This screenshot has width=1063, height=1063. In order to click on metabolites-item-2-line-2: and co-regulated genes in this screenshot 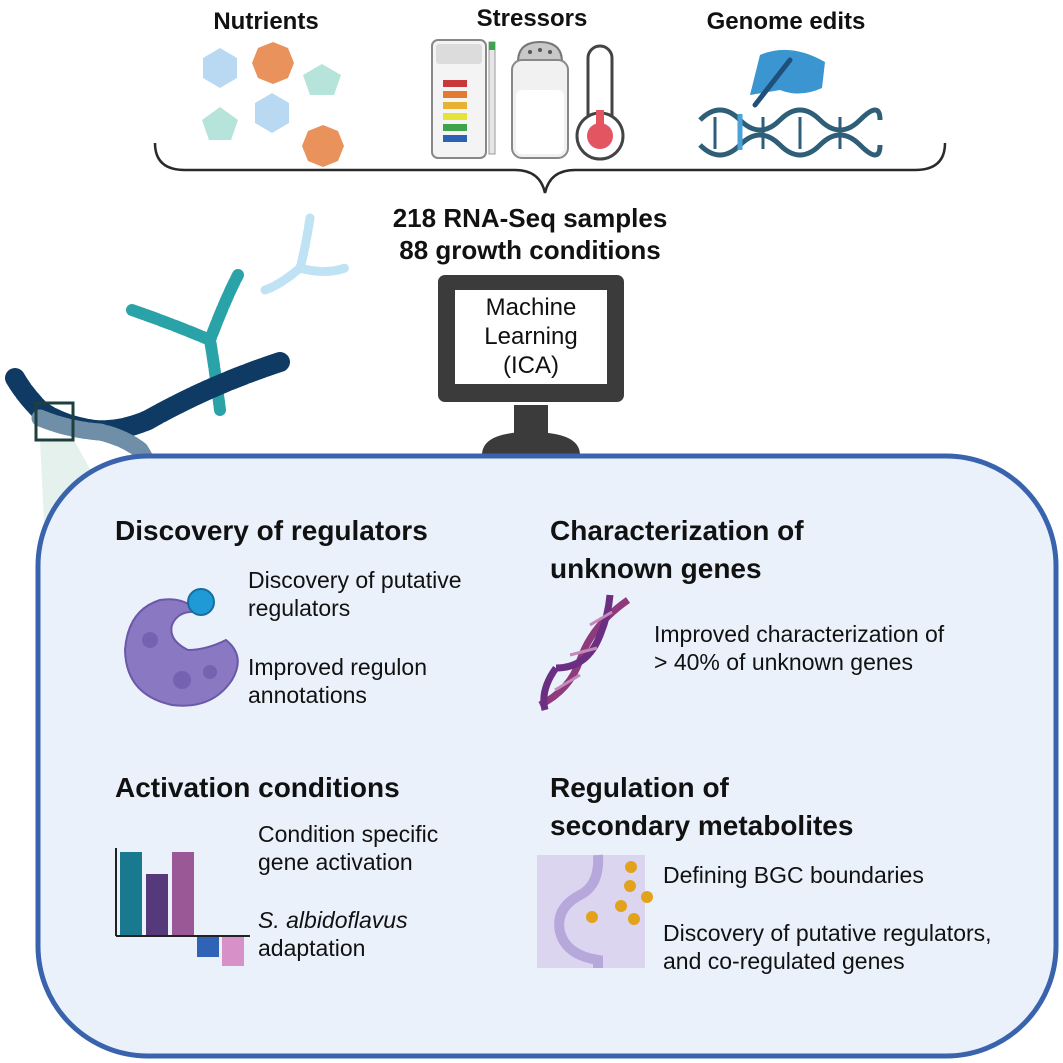, I will do `click(784, 961)`.